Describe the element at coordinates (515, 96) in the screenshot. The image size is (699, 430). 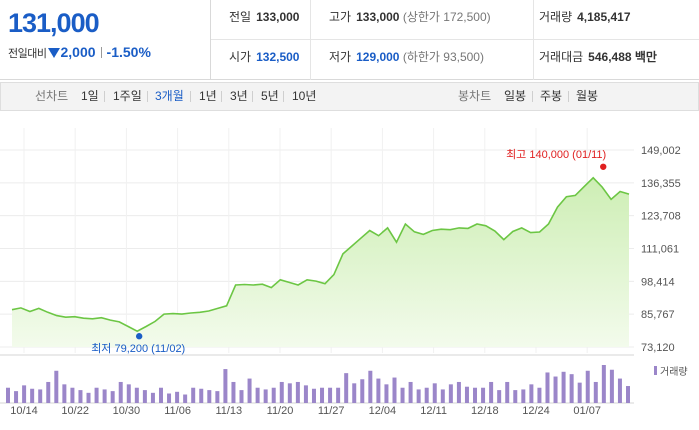
I see `candle-daily: 일봉` at that location.